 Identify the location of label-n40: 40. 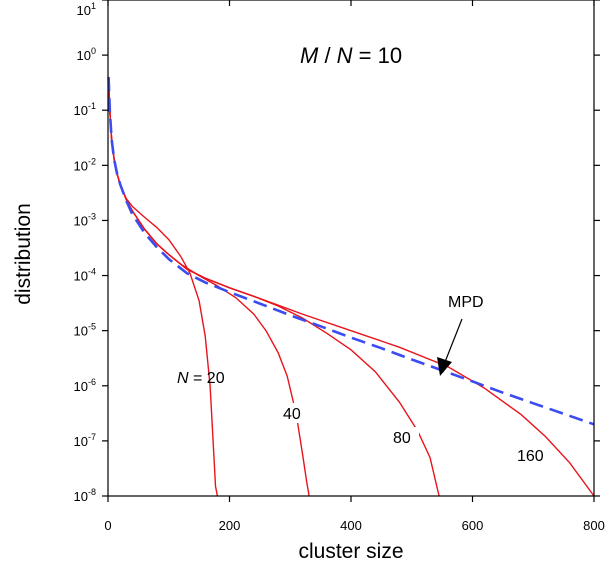
(292, 414).